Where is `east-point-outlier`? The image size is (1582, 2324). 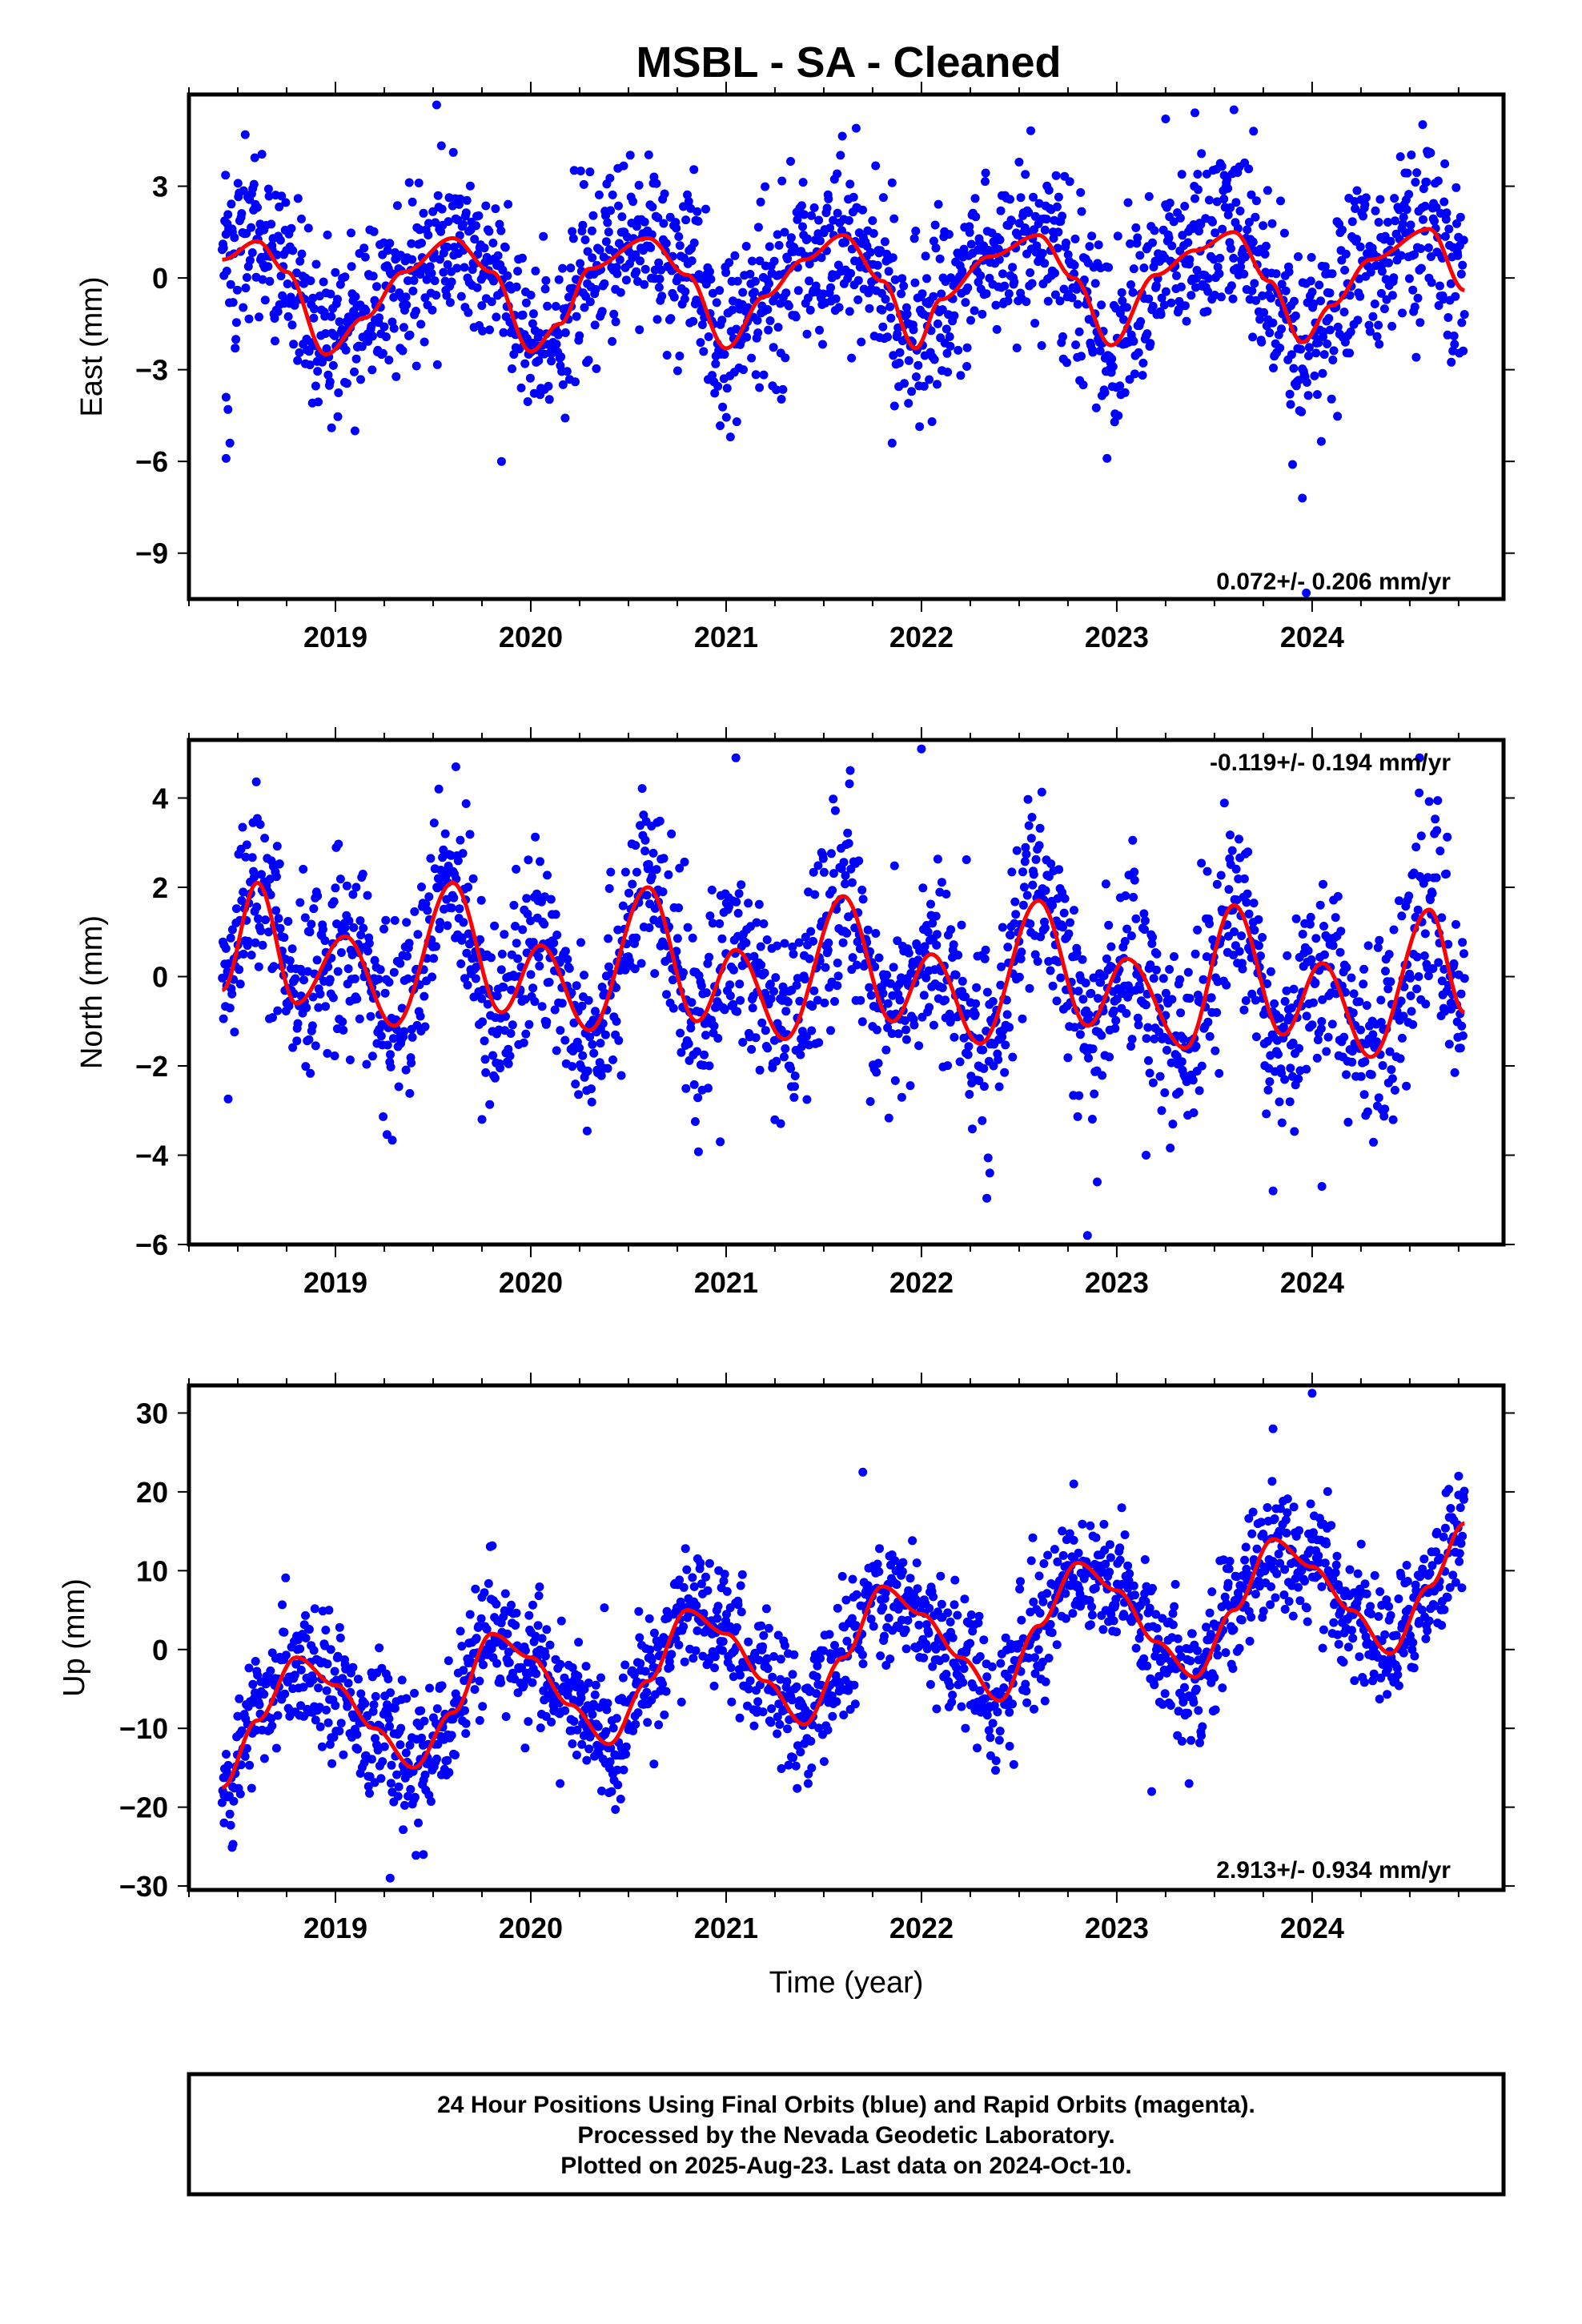 east-point-outlier is located at coordinates (226, 397).